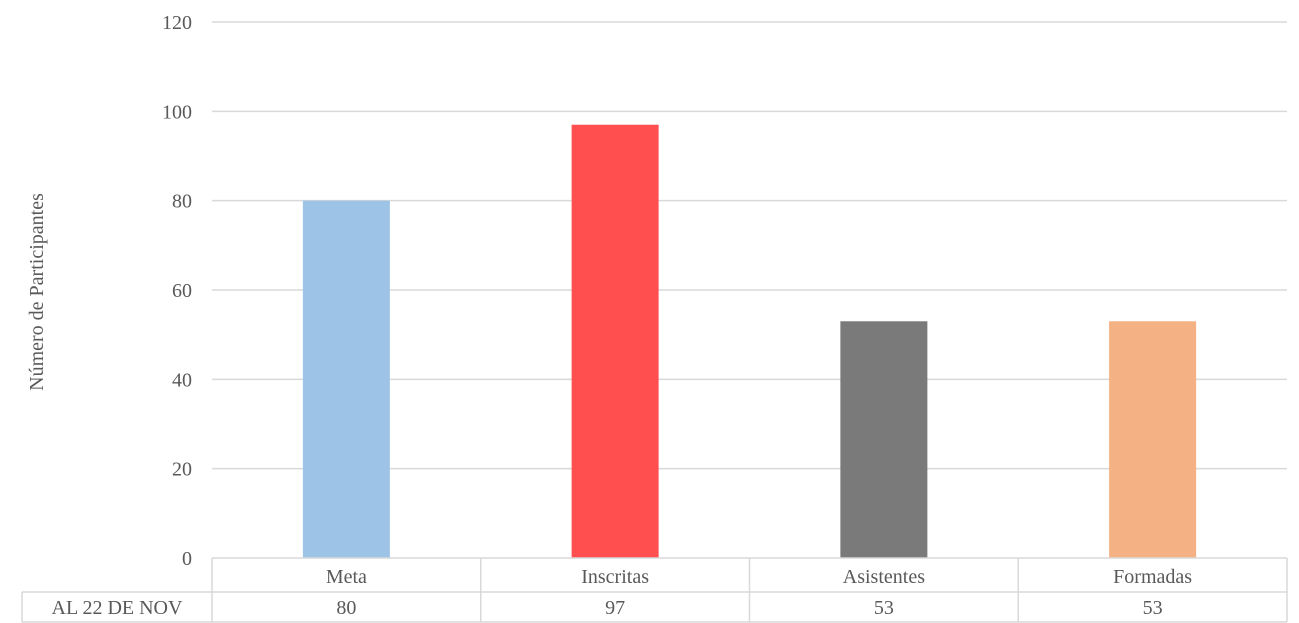 The height and width of the screenshot is (623, 1299). Describe the element at coordinates (1153, 439) in the screenshot. I see `bar-formadas` at that location.